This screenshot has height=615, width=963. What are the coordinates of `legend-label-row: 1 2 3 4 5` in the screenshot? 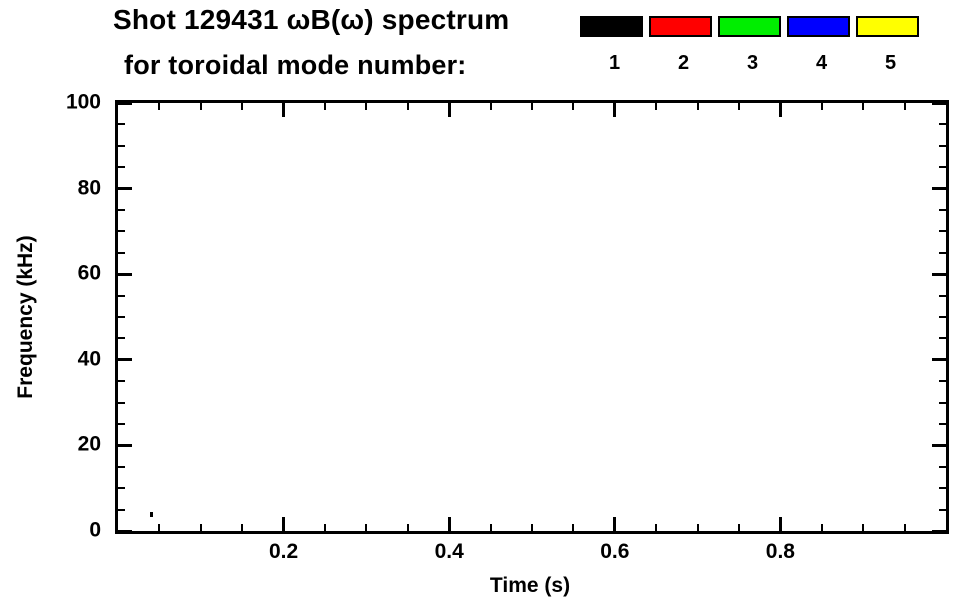 It's located at (752, 63).